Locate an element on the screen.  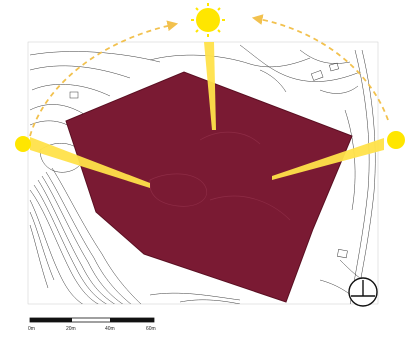
sun-ray-right is located at coordinates (328, 159).